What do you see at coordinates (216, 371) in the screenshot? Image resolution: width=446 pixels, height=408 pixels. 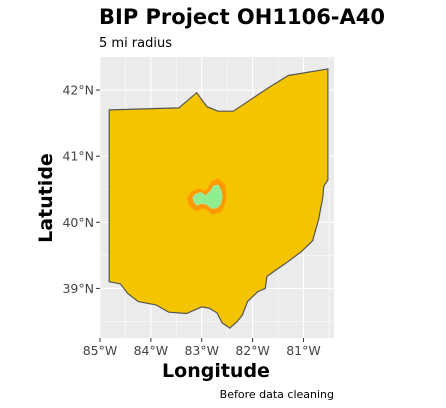 I see `x-axis-title: Longitude` at bounding box center [216, 371].